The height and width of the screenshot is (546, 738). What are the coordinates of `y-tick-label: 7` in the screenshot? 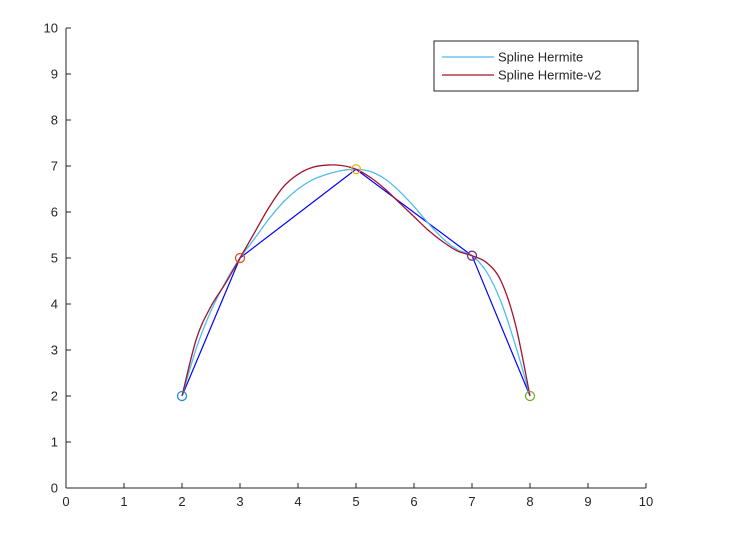 It's located at (54, 166).